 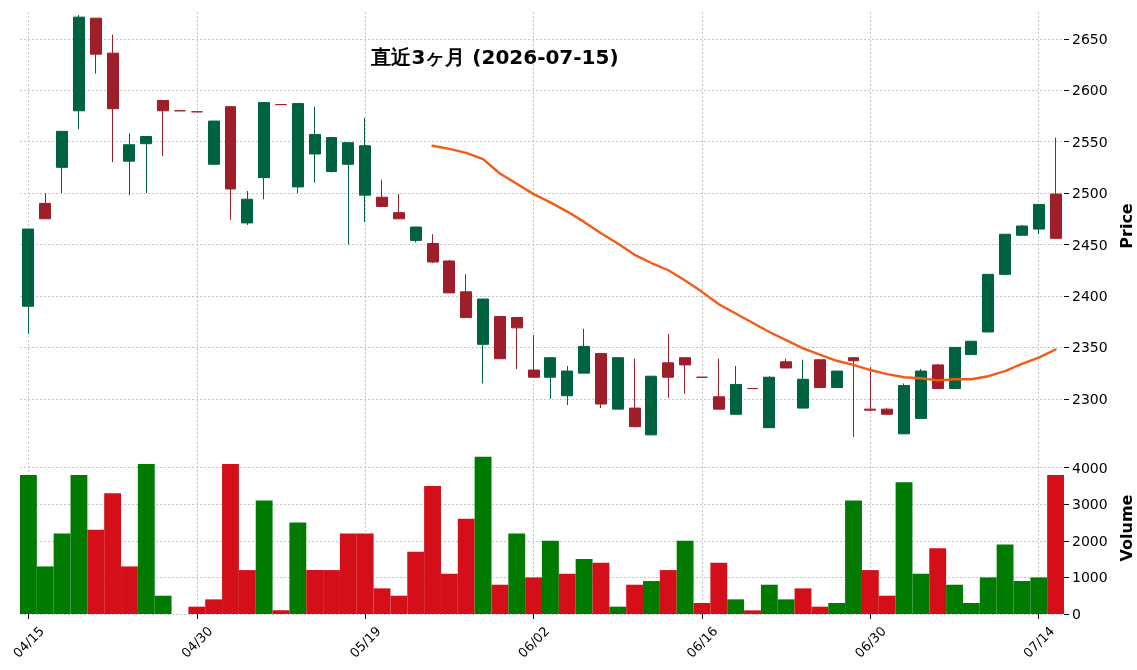 I want to click on y-tick-label: 2350, so click(x=1090, y=347).